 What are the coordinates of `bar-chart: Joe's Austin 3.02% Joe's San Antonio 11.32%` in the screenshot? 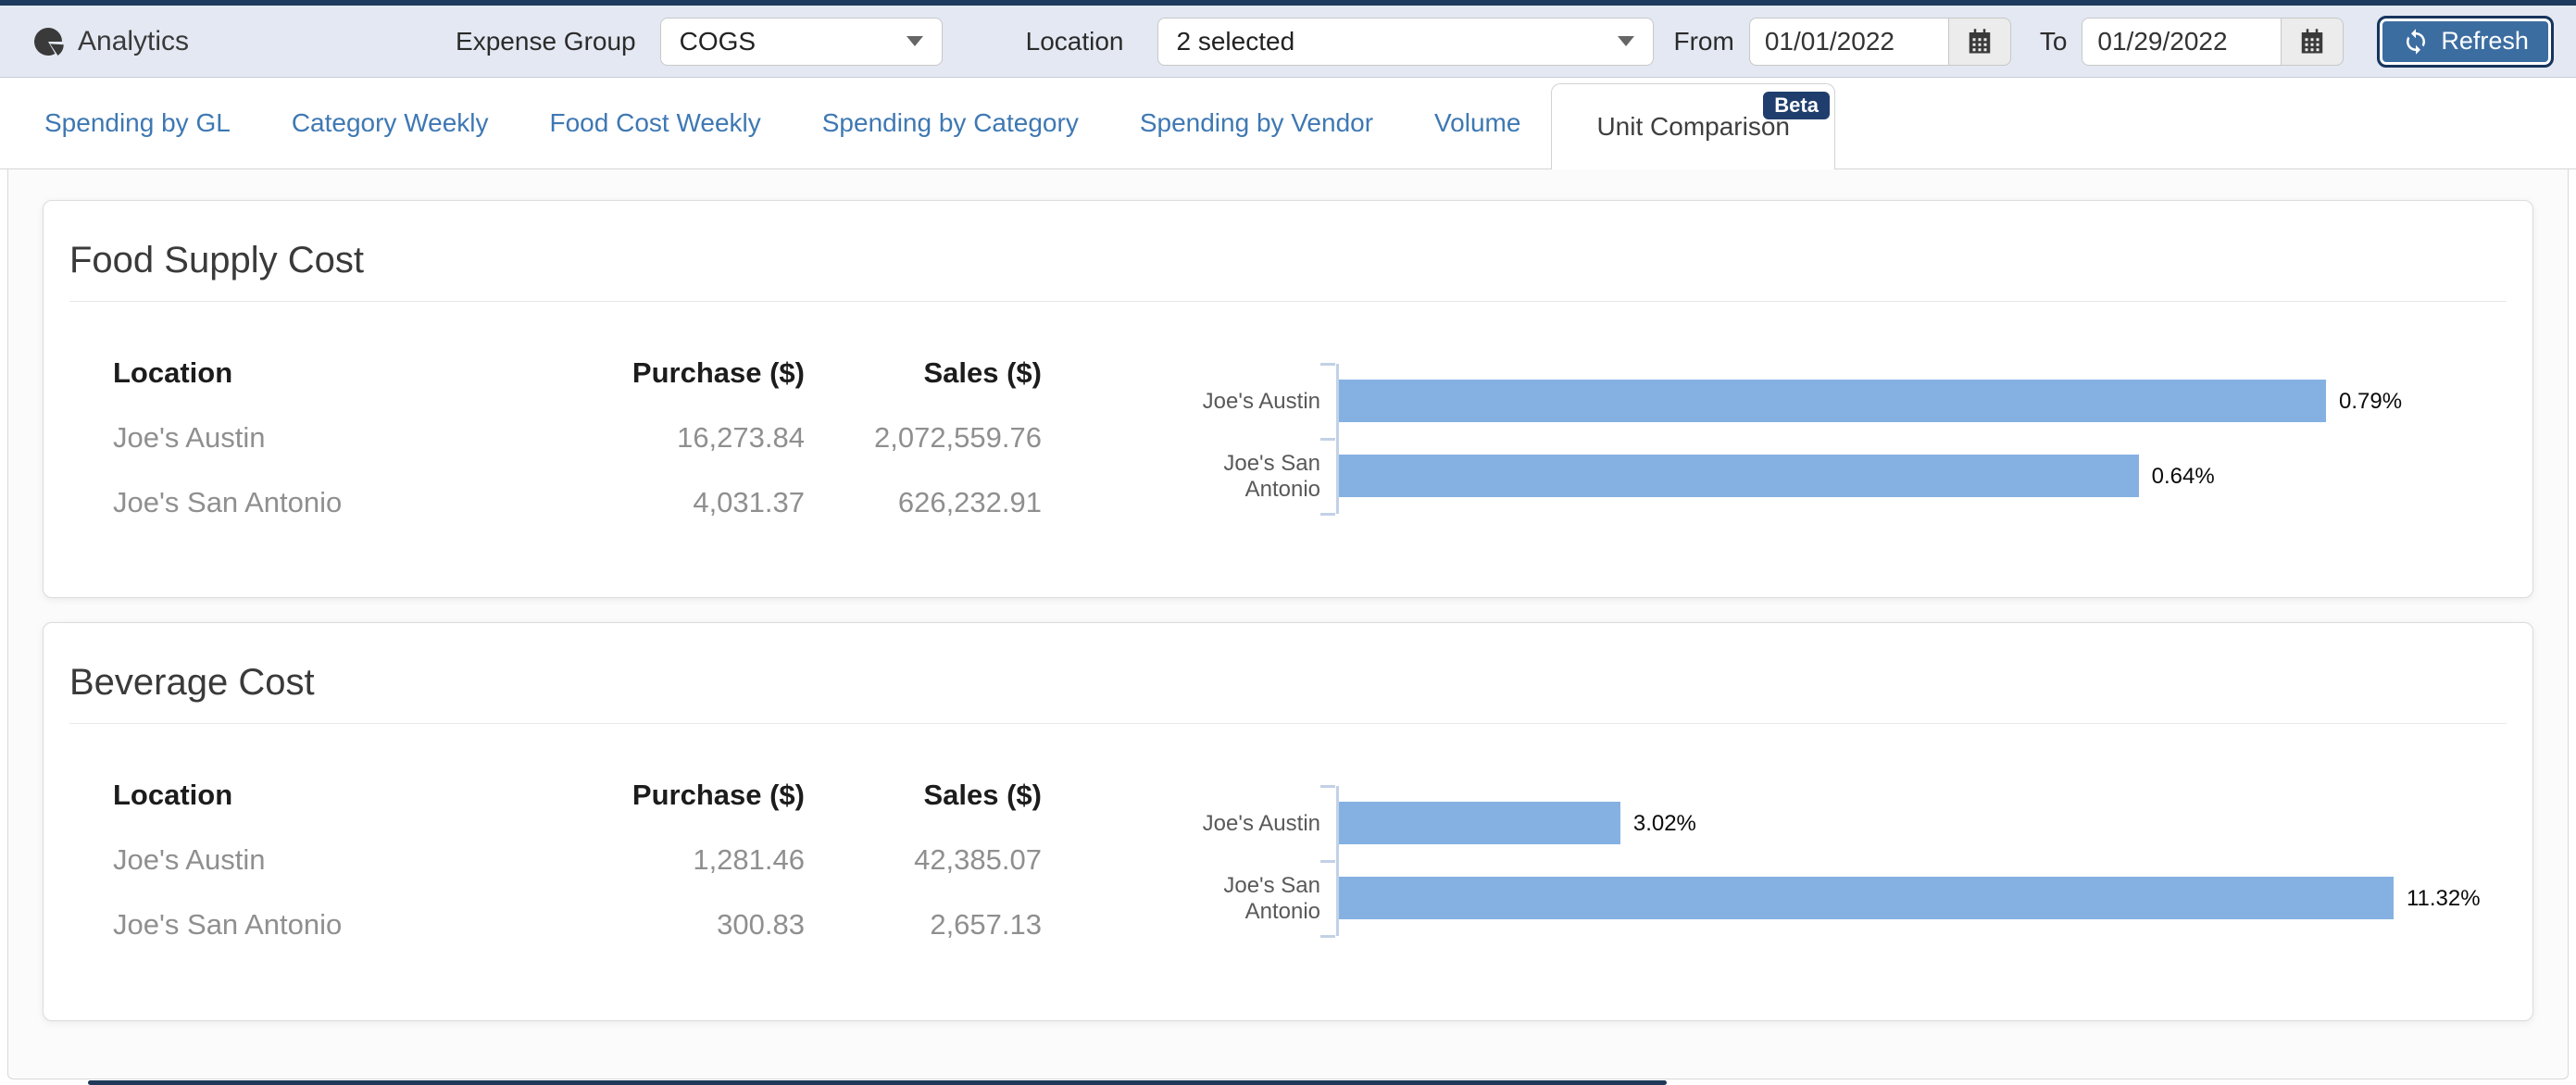 It's located at (1820, 860).